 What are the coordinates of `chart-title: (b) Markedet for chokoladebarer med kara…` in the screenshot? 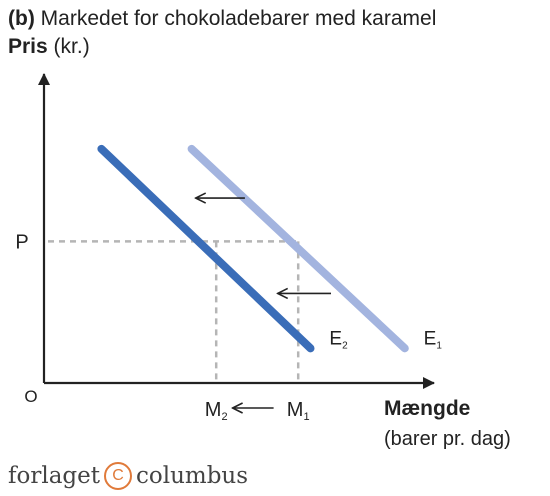 It's located at (222, 19).